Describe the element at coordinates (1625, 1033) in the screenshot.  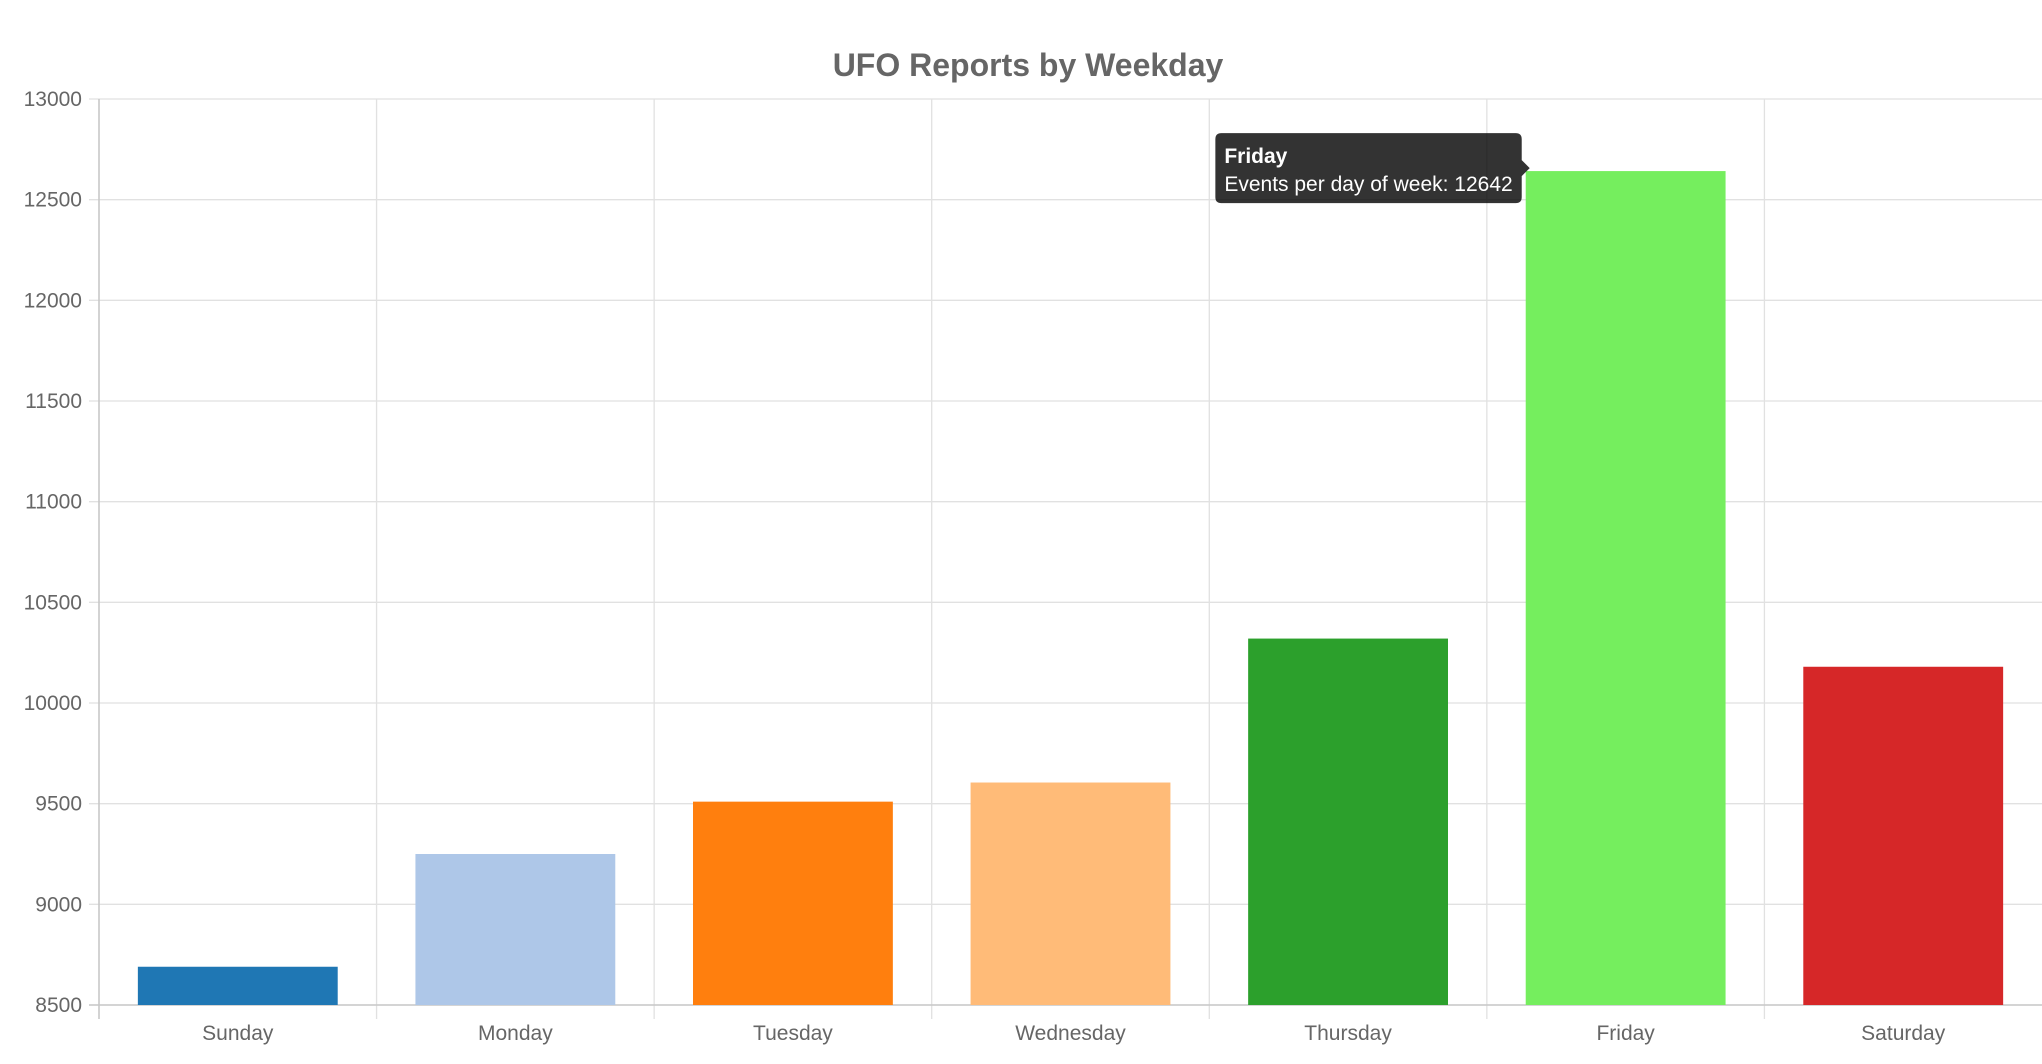
I see `x-tick-label: Friday` at that location.